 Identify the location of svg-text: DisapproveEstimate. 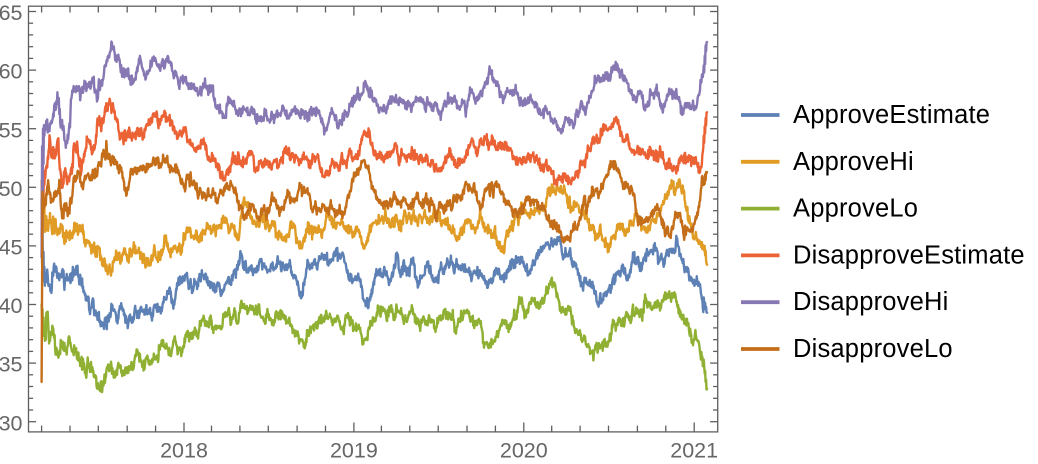
(909, 255).